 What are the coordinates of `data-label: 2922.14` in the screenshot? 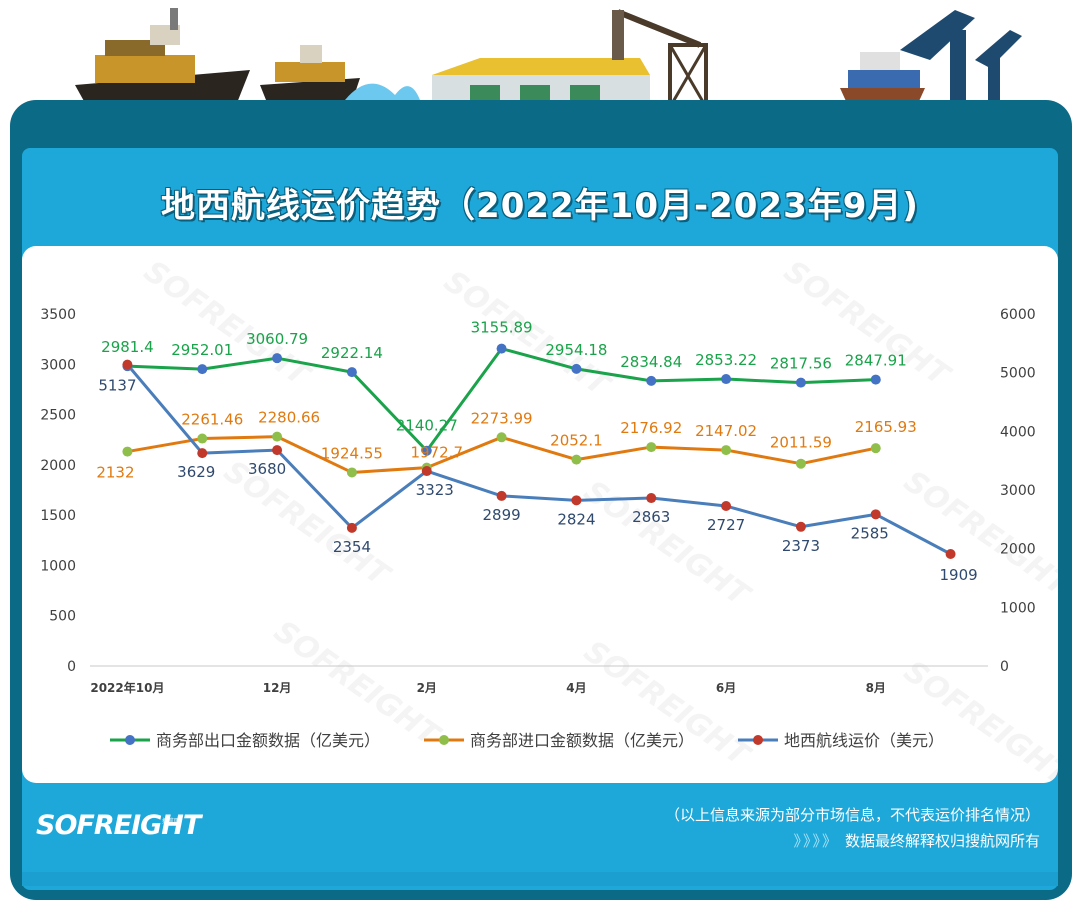 It's located at (352, 353).